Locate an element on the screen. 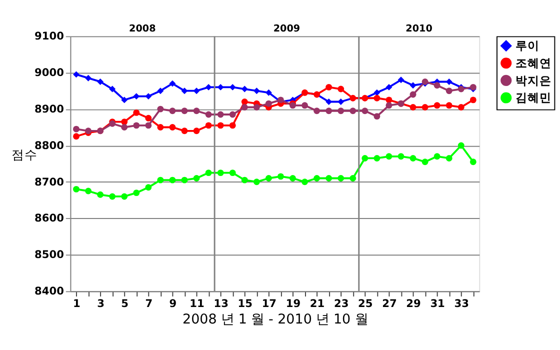 The image size is (560, 350). x-tick-label: 13 is located at coordinates (221, 304).